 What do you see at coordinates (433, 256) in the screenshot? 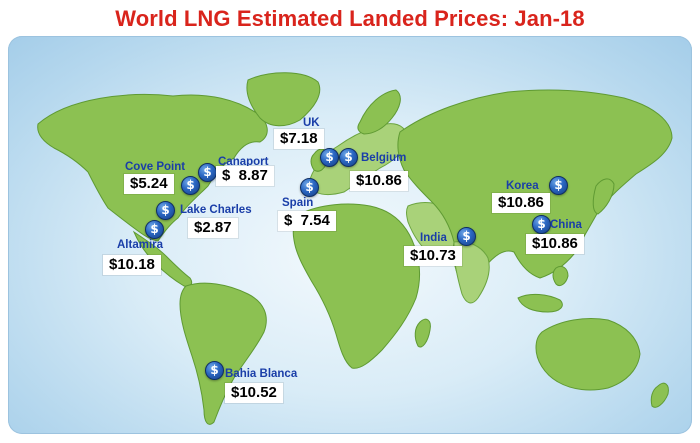
I see `price-india: $10.73` at bounding box center [433, 256].